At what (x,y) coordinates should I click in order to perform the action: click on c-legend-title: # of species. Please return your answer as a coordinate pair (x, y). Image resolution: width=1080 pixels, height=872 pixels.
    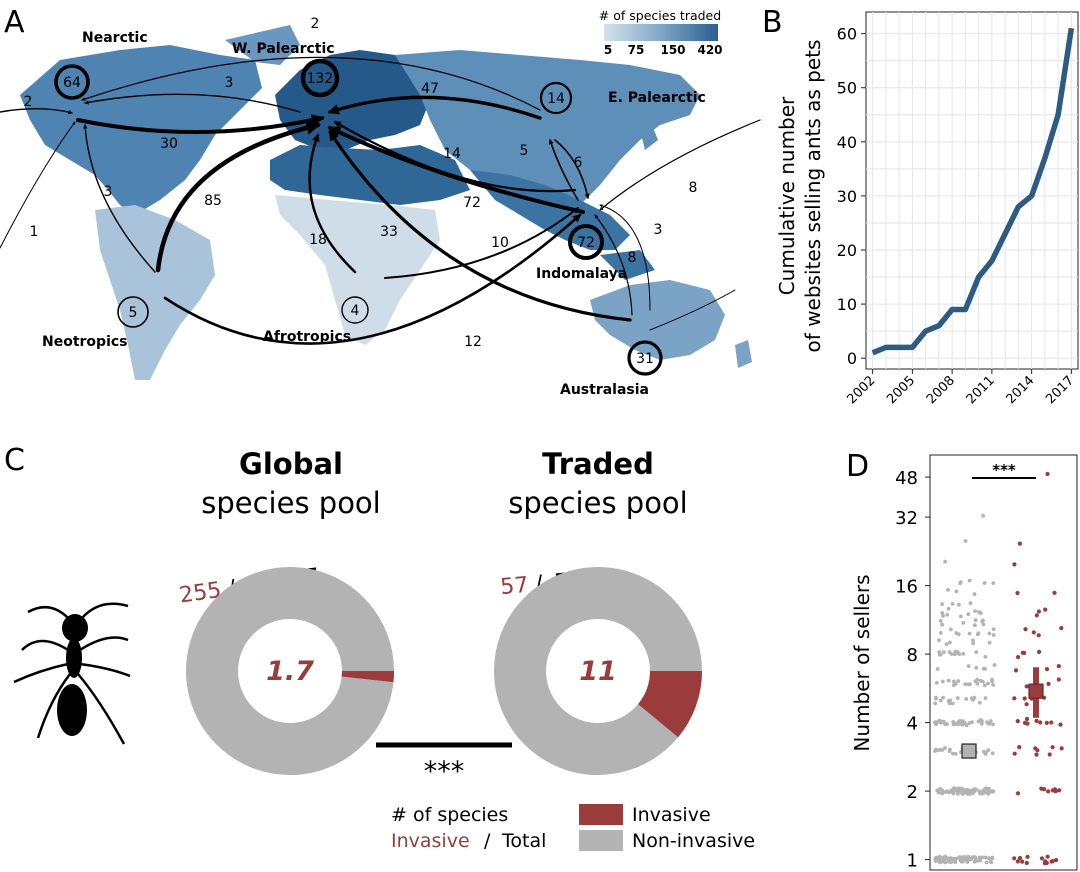
    Looking at the image, I should click on (449, 815).